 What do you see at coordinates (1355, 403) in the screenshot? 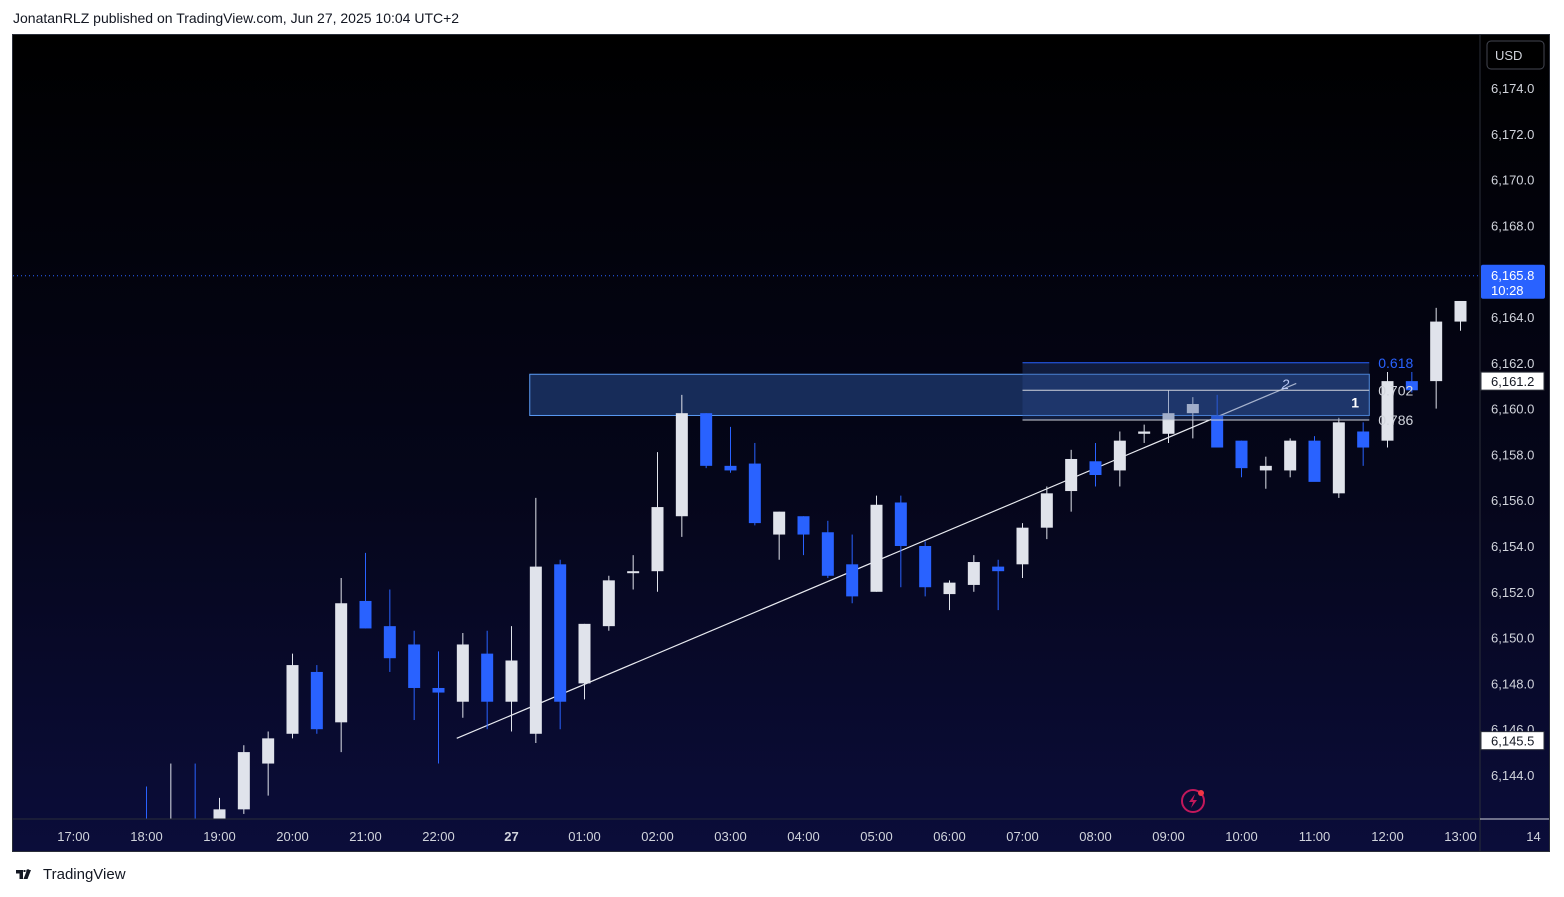
I see `zone-label-1: 1` at bounding box center [1355, 403].